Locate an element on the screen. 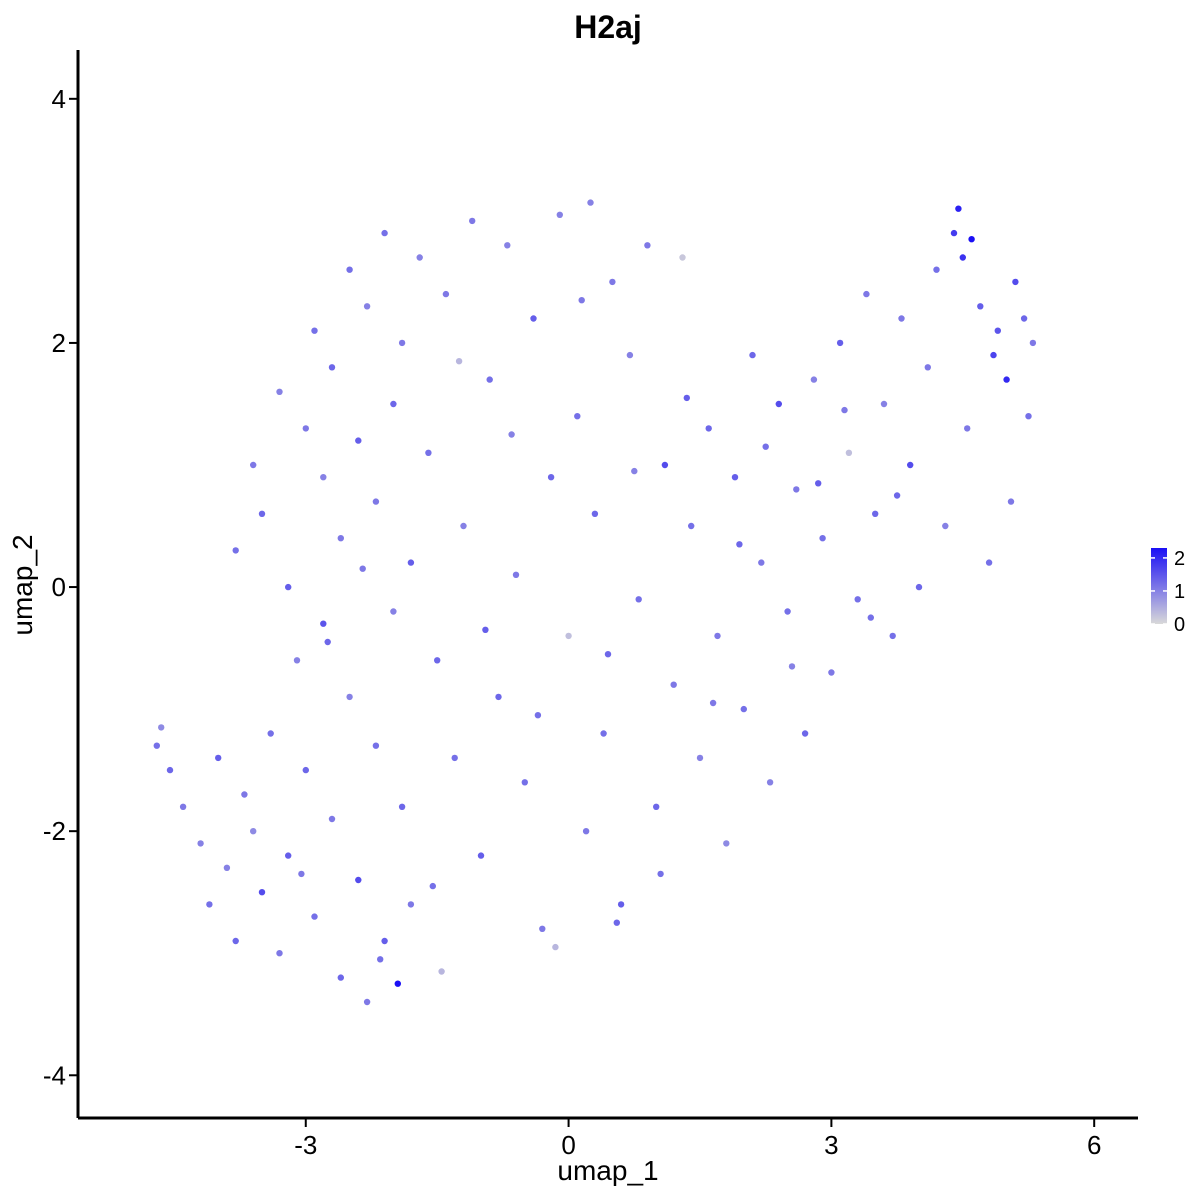  y-tick-label: 2 is located at coordinates (59, 343).